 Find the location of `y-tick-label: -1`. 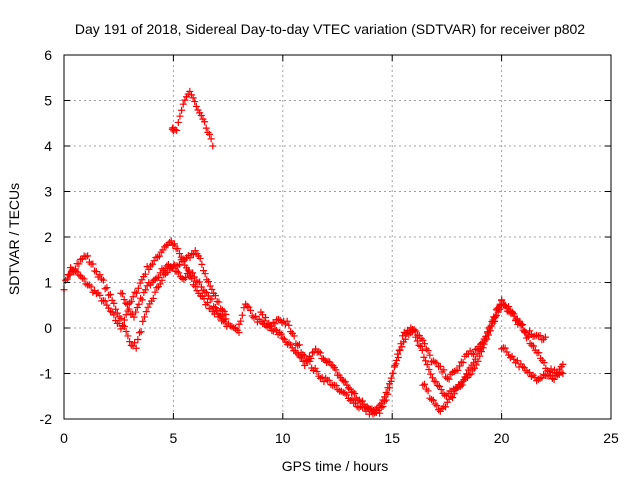

y-tick-label: -1 is located at coordinates (46, 374).